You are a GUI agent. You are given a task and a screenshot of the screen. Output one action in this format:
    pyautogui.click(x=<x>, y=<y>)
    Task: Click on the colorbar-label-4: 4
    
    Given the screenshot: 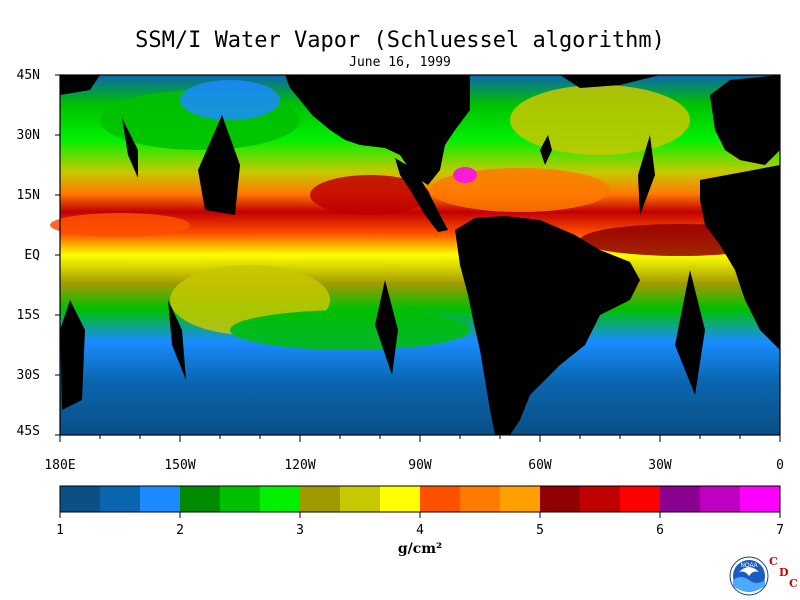 What is the action you would take?
    pyautogui.click(x=420, y=530)
    